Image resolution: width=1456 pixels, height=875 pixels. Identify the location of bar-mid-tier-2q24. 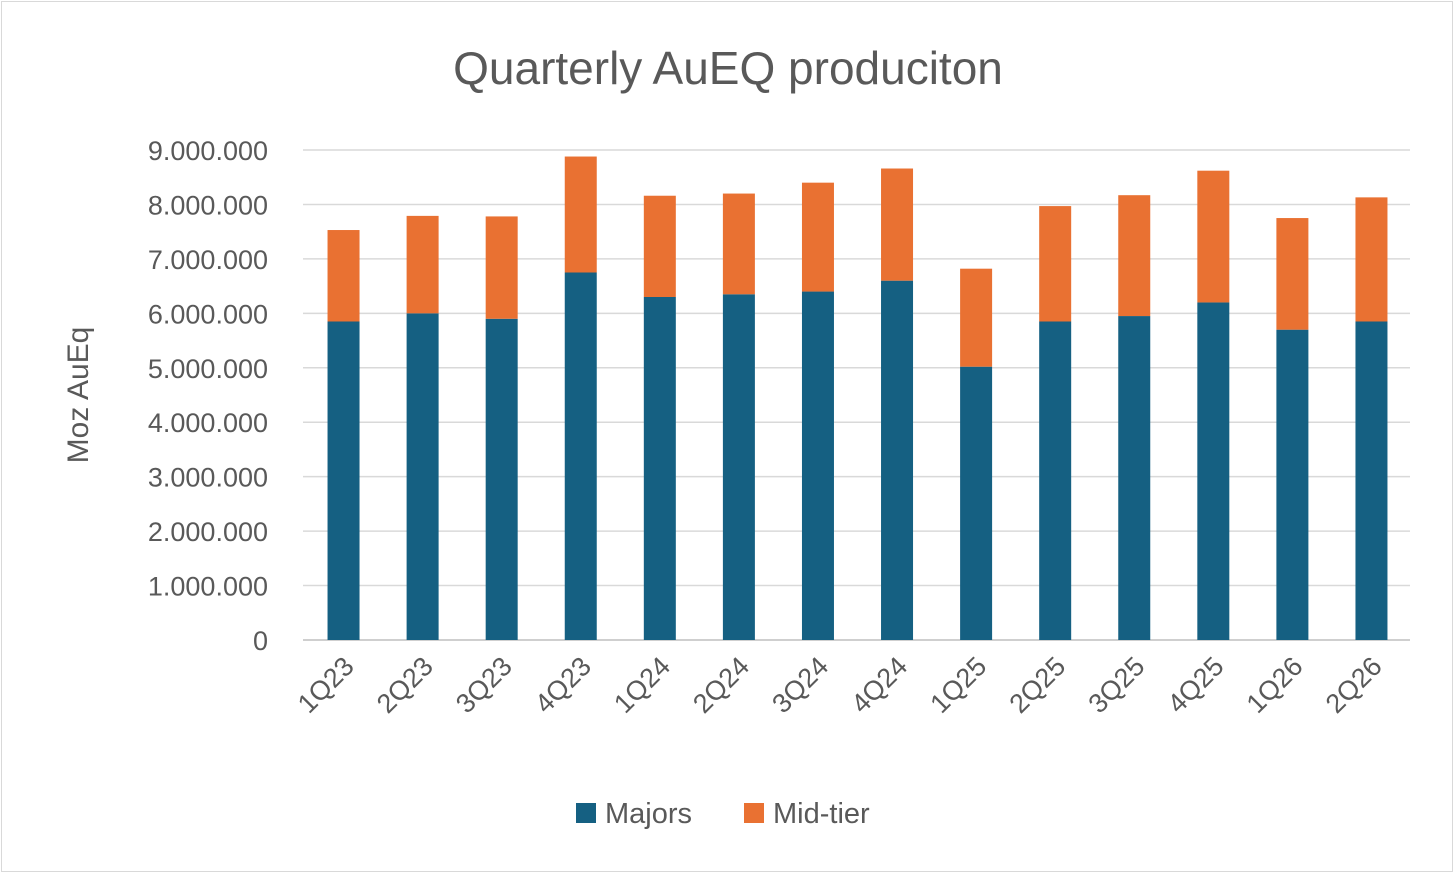
(738, 244).